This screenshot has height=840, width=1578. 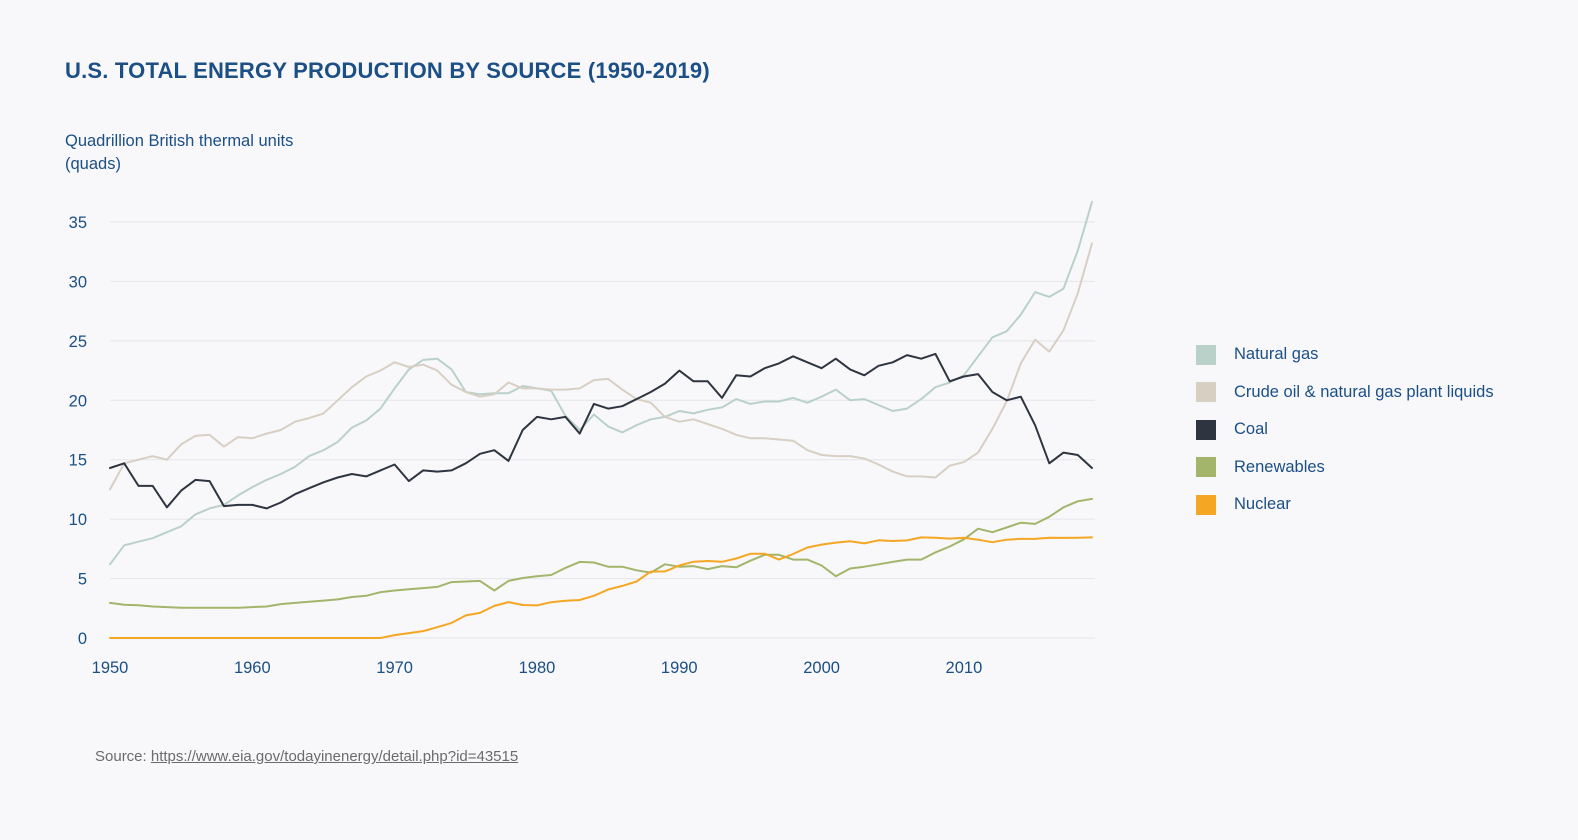 I want to click on legend-item-renewables: Renewables, so click(x=1345, y=468).